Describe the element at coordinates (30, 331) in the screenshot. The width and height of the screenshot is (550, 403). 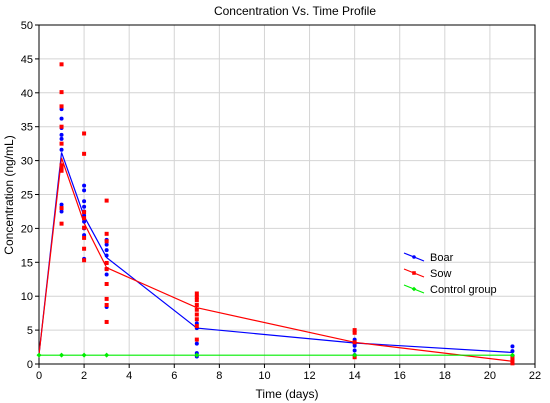
I see `y-tick-label: 5` at that location.